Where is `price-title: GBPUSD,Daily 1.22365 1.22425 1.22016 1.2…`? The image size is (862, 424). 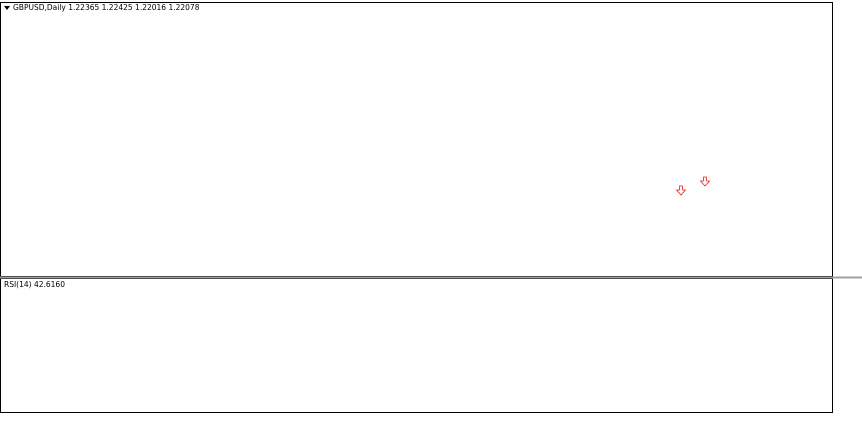 price-title: GBPUSD,Daily 1.22365 1.22425 1.22016 1.2… is located at coordinates (106, 7).